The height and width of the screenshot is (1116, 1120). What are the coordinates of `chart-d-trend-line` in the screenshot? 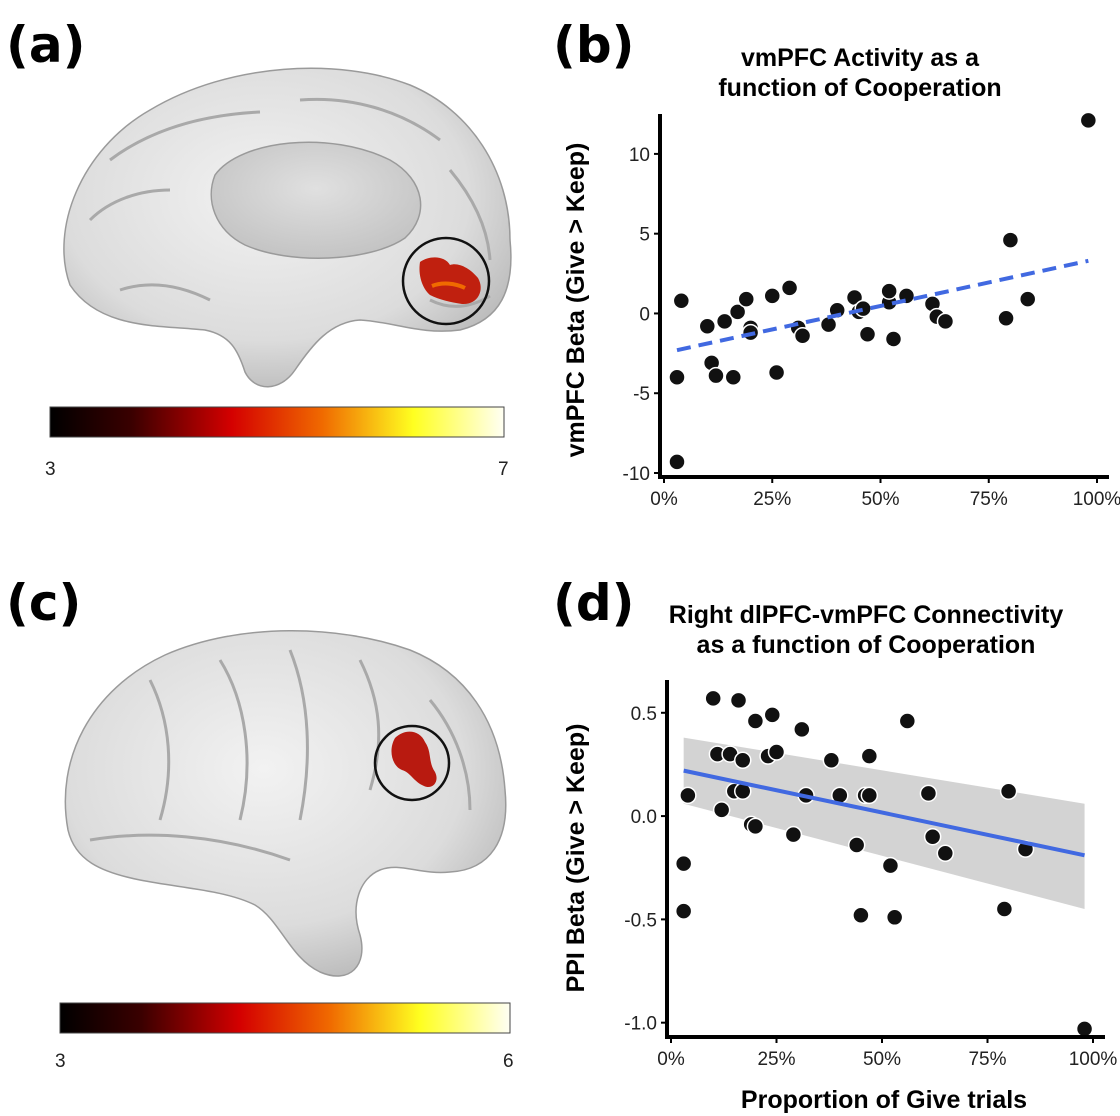 It's located at (884, 813).